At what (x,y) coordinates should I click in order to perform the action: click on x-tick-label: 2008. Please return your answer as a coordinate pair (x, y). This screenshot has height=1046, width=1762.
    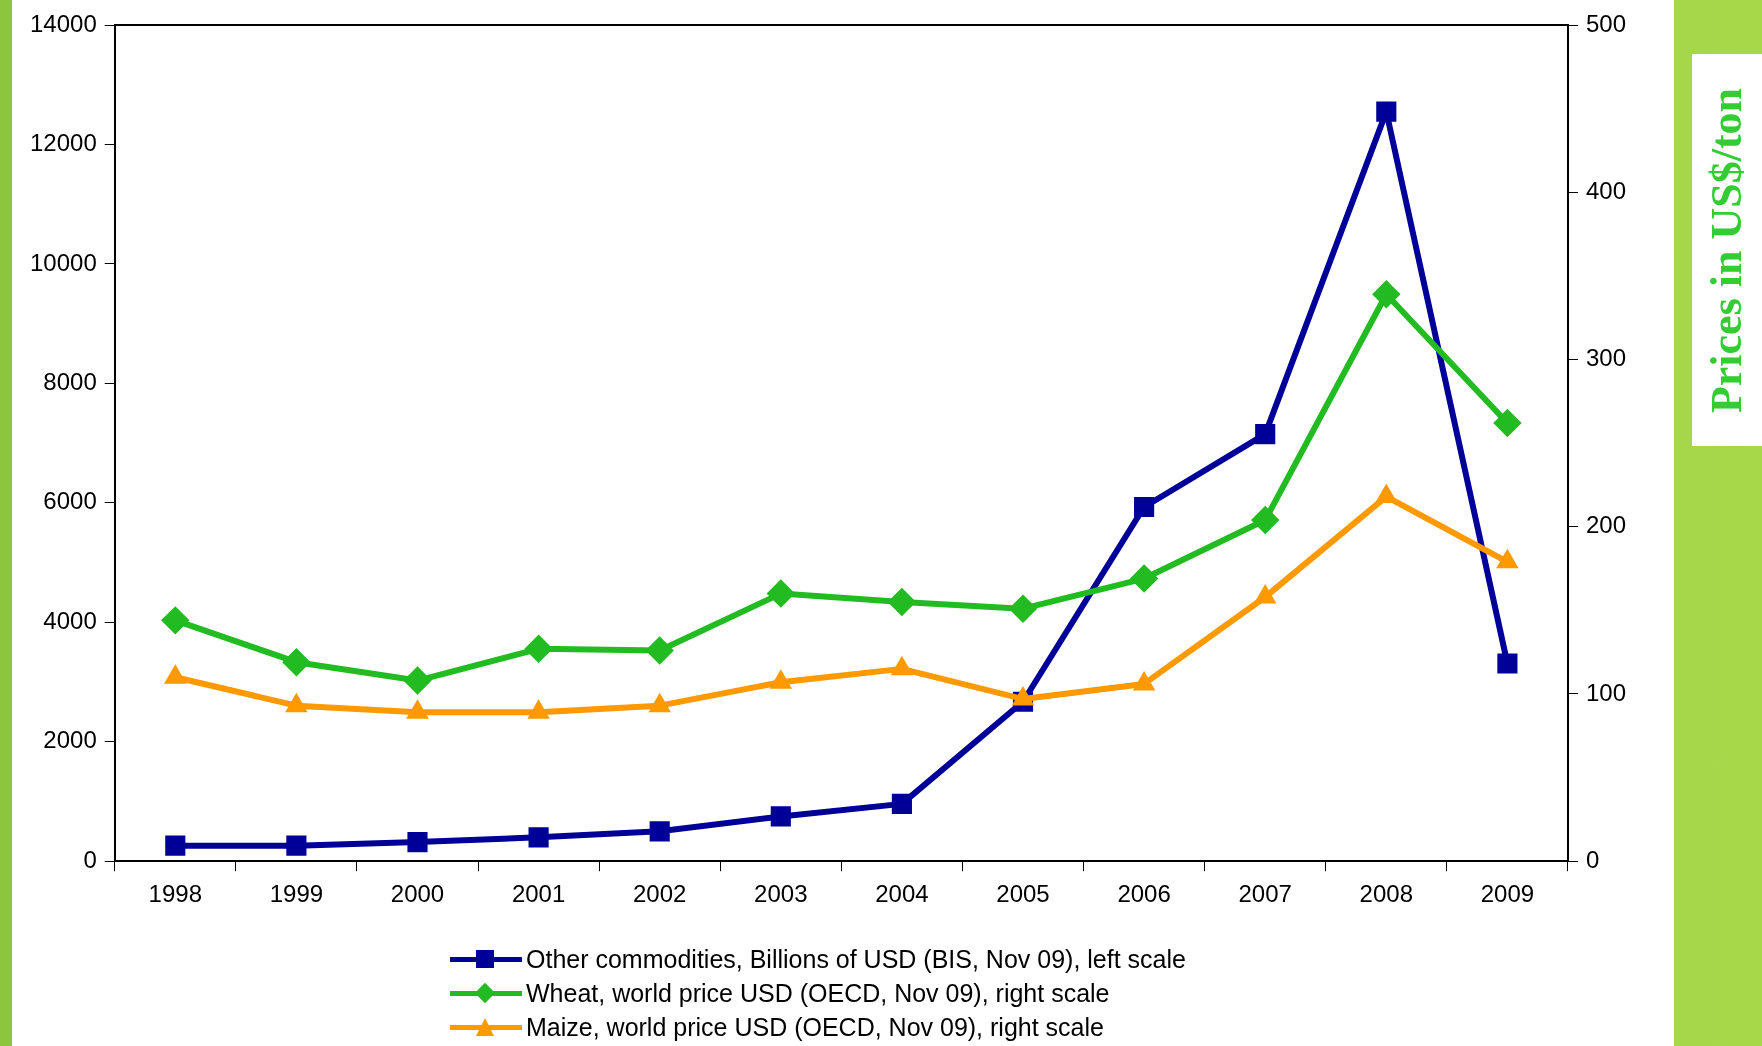
    Looking at the image, I should click on (1386, 894).